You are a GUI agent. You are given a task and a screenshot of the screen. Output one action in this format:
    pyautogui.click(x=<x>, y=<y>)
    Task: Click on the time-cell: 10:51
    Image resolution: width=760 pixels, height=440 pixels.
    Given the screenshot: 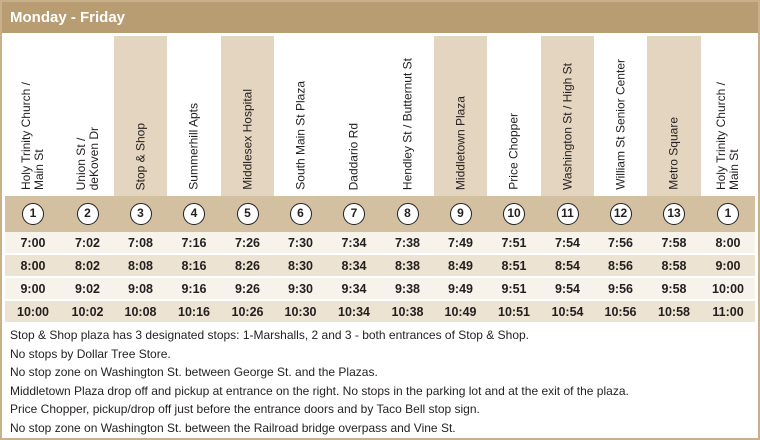 What is the action you would take?
    pyautogui.click(x=514, y=312)
    